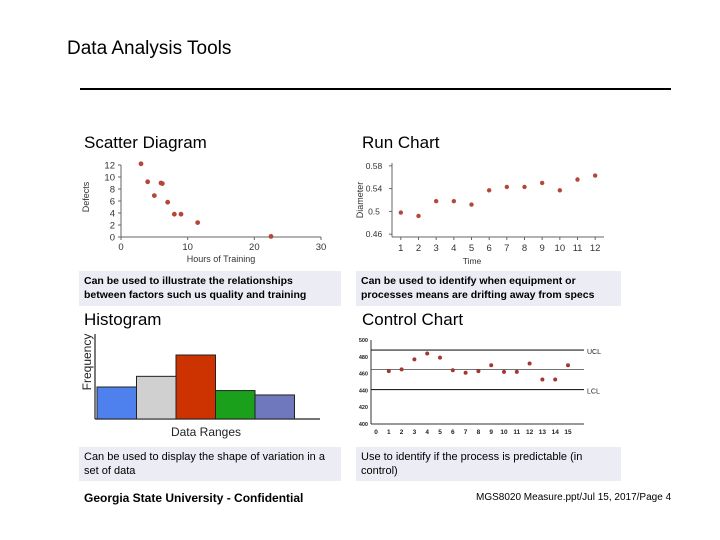 The image size is (720, 540). Describe the element at coordinates (86, 196) in the screenshot. I see `y-axis-label: Defects` at that location.